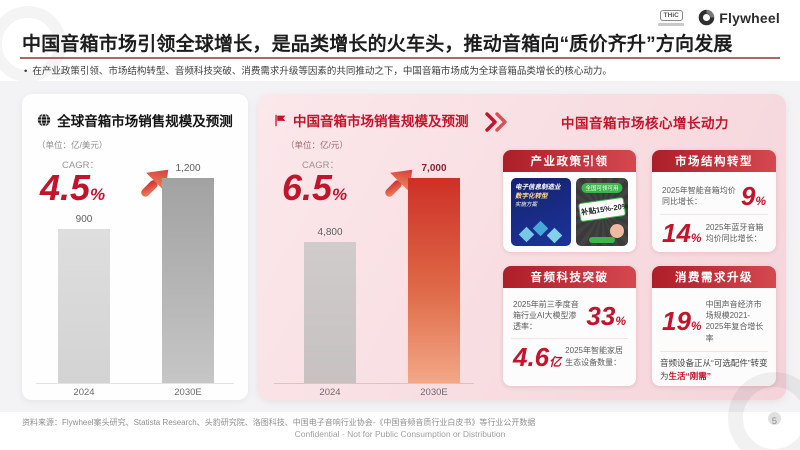 The width and height of the screenshot is (800, 450). Describe the element at coordinates (400, 58) in the screenshot. I see `title-divider` at that location.